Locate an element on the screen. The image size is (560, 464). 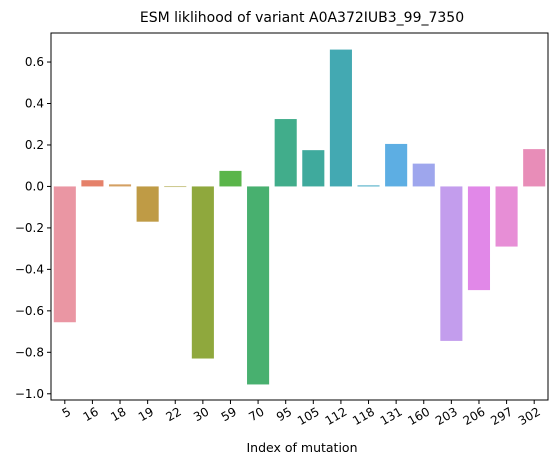
x-axis-label: Index of mutation is located at coordinates (301, 447).